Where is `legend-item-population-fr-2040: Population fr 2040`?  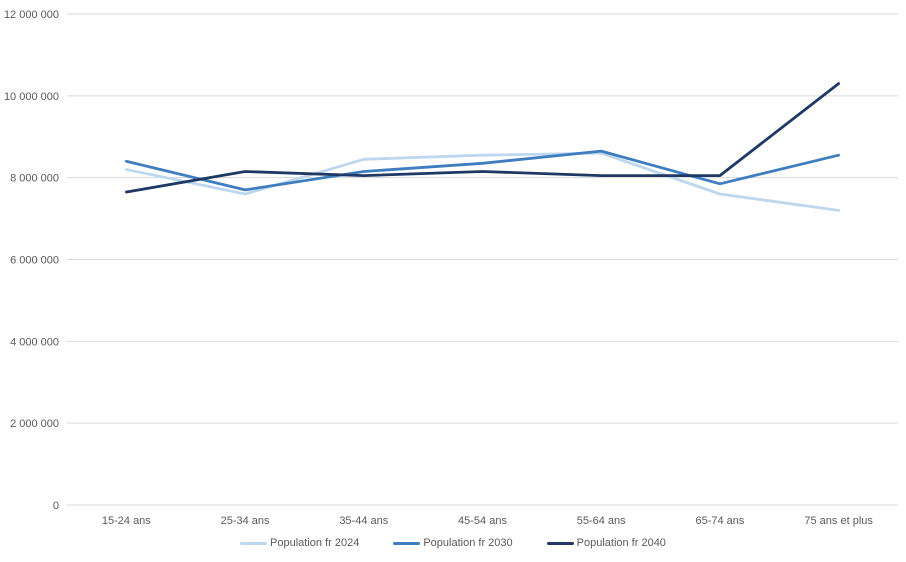 legend-item-population-fr-2040: Population fr 2040 is located at coordinates (606, 543).